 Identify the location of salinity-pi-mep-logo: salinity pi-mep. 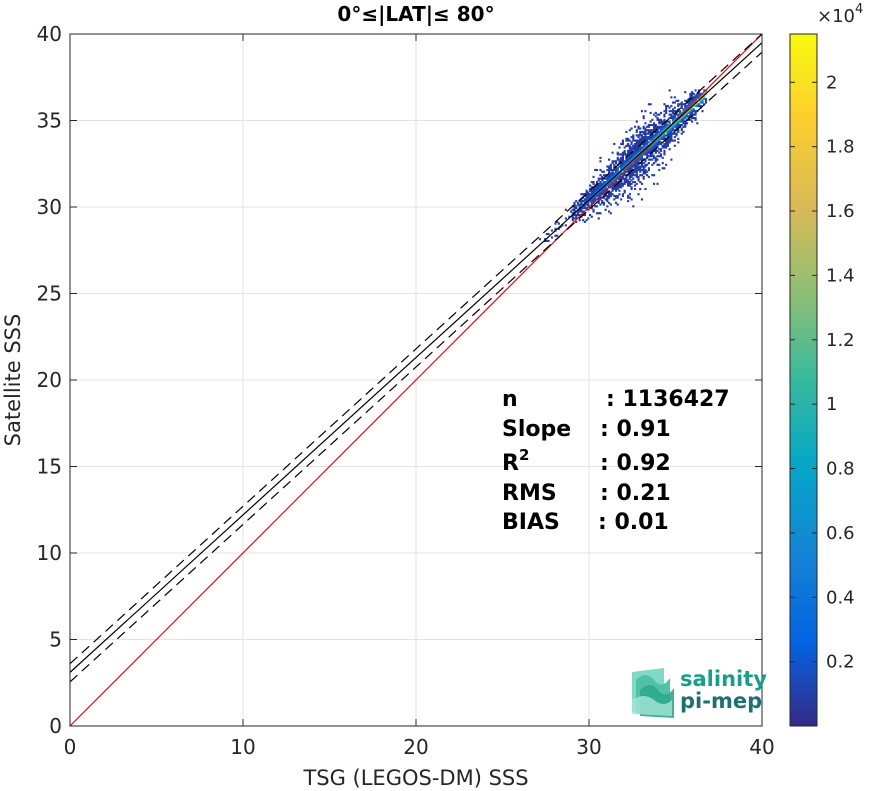
(699, 692).